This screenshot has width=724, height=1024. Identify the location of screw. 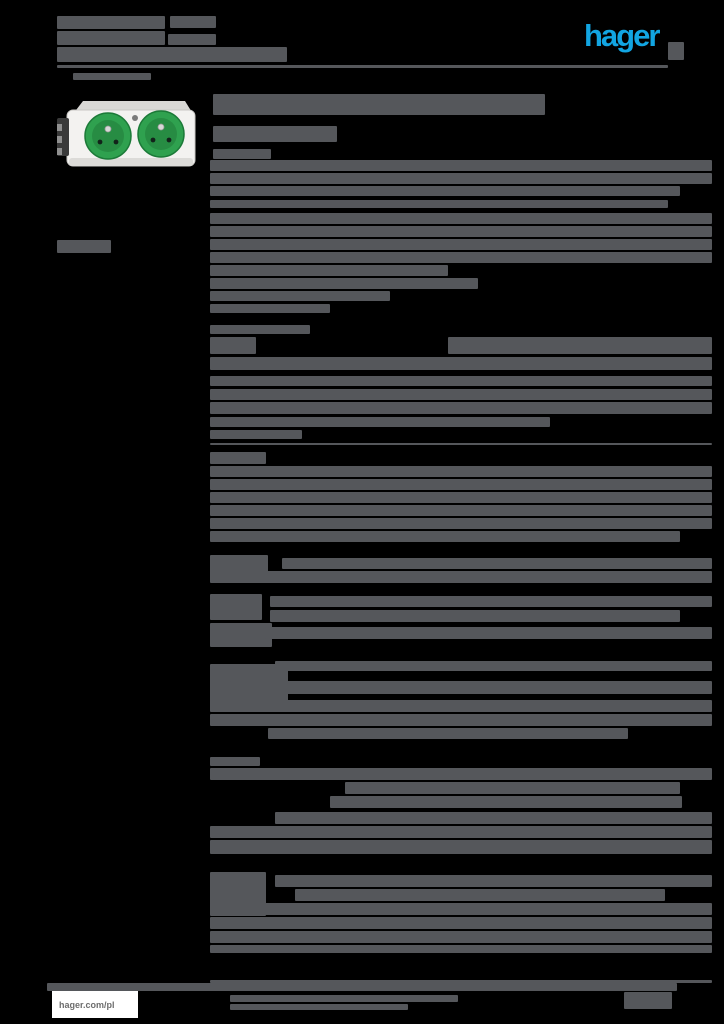
(135, 118).